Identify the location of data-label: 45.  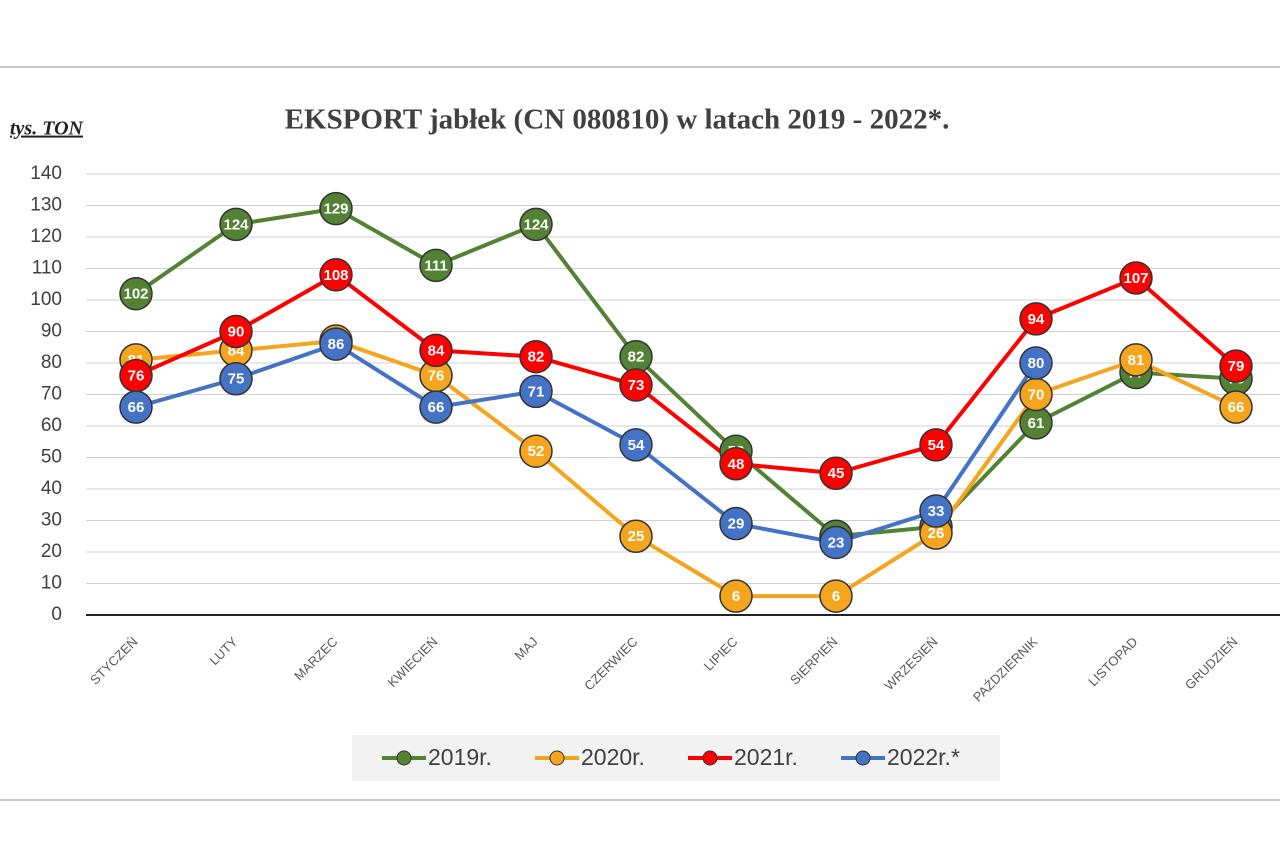
(836, 473).